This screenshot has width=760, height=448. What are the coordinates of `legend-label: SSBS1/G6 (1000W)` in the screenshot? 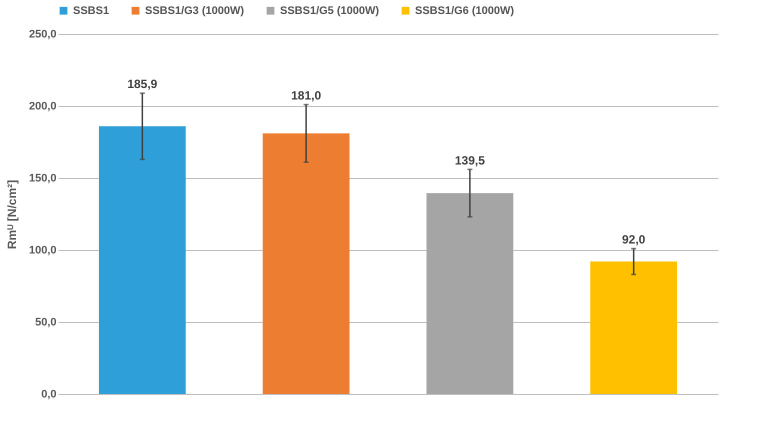 It's located at (464, 10).